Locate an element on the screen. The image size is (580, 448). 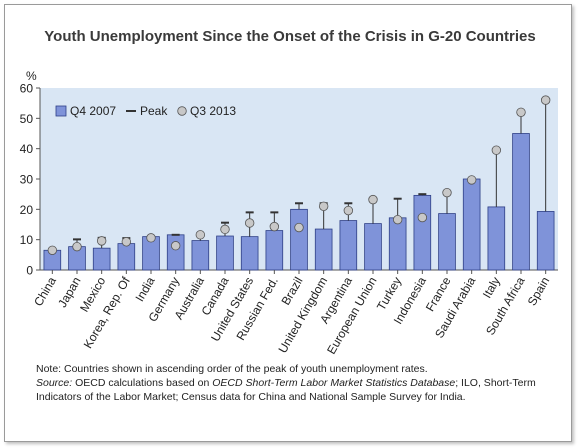
y-tick-label: 60 is located at coordinates (27, 89).